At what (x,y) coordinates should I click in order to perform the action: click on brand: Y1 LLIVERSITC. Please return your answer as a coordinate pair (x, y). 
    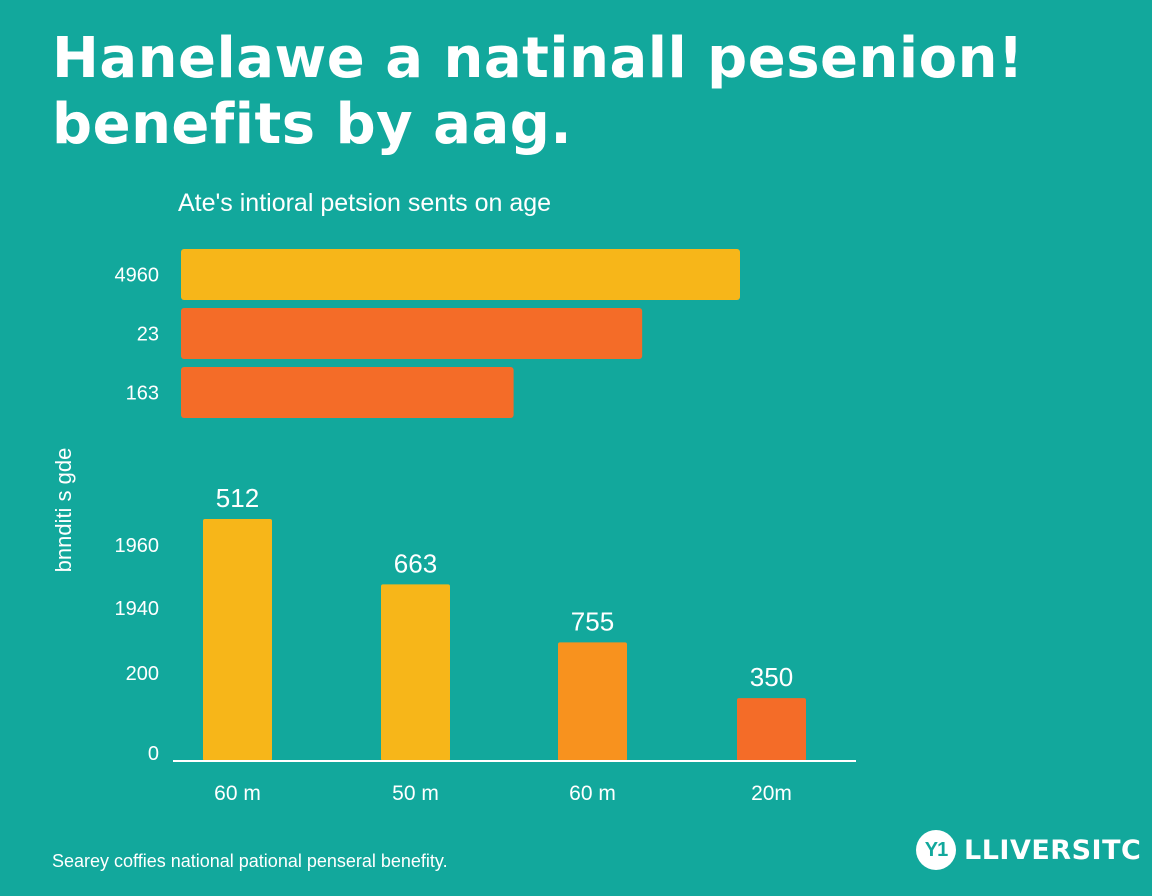
    Looking at the image, I should click on (1028, 850).